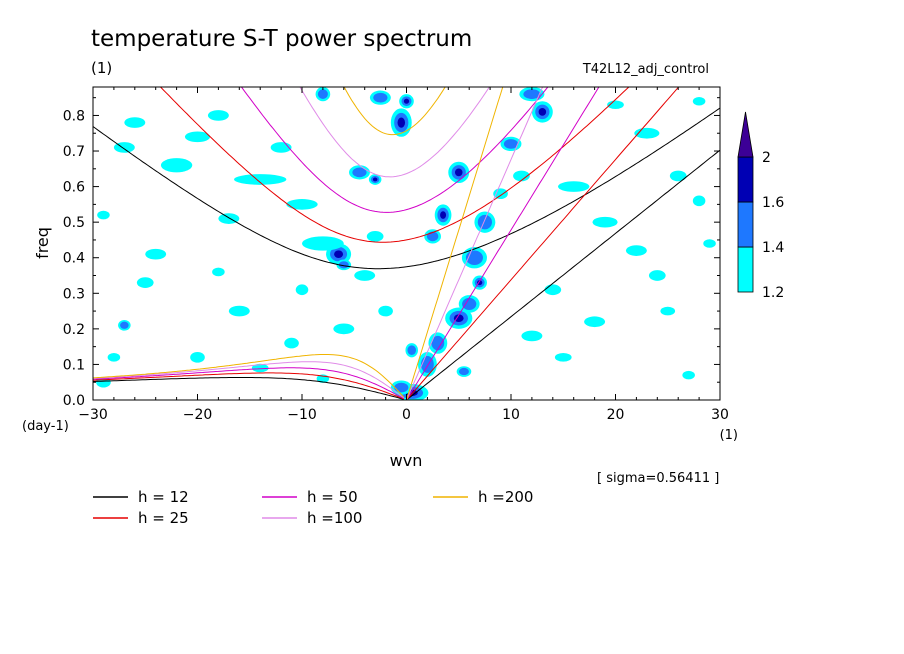 The image size is (904, 654). I want to click on y-tick-label: 0.2, so click(74, 330).